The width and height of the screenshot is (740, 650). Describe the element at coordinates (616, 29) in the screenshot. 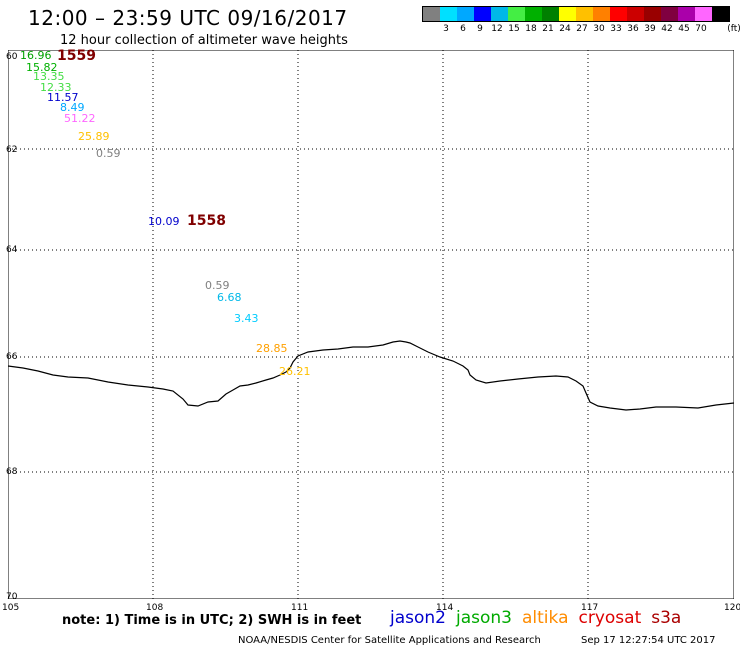

I see `legend-bin-label: 33` at that location.